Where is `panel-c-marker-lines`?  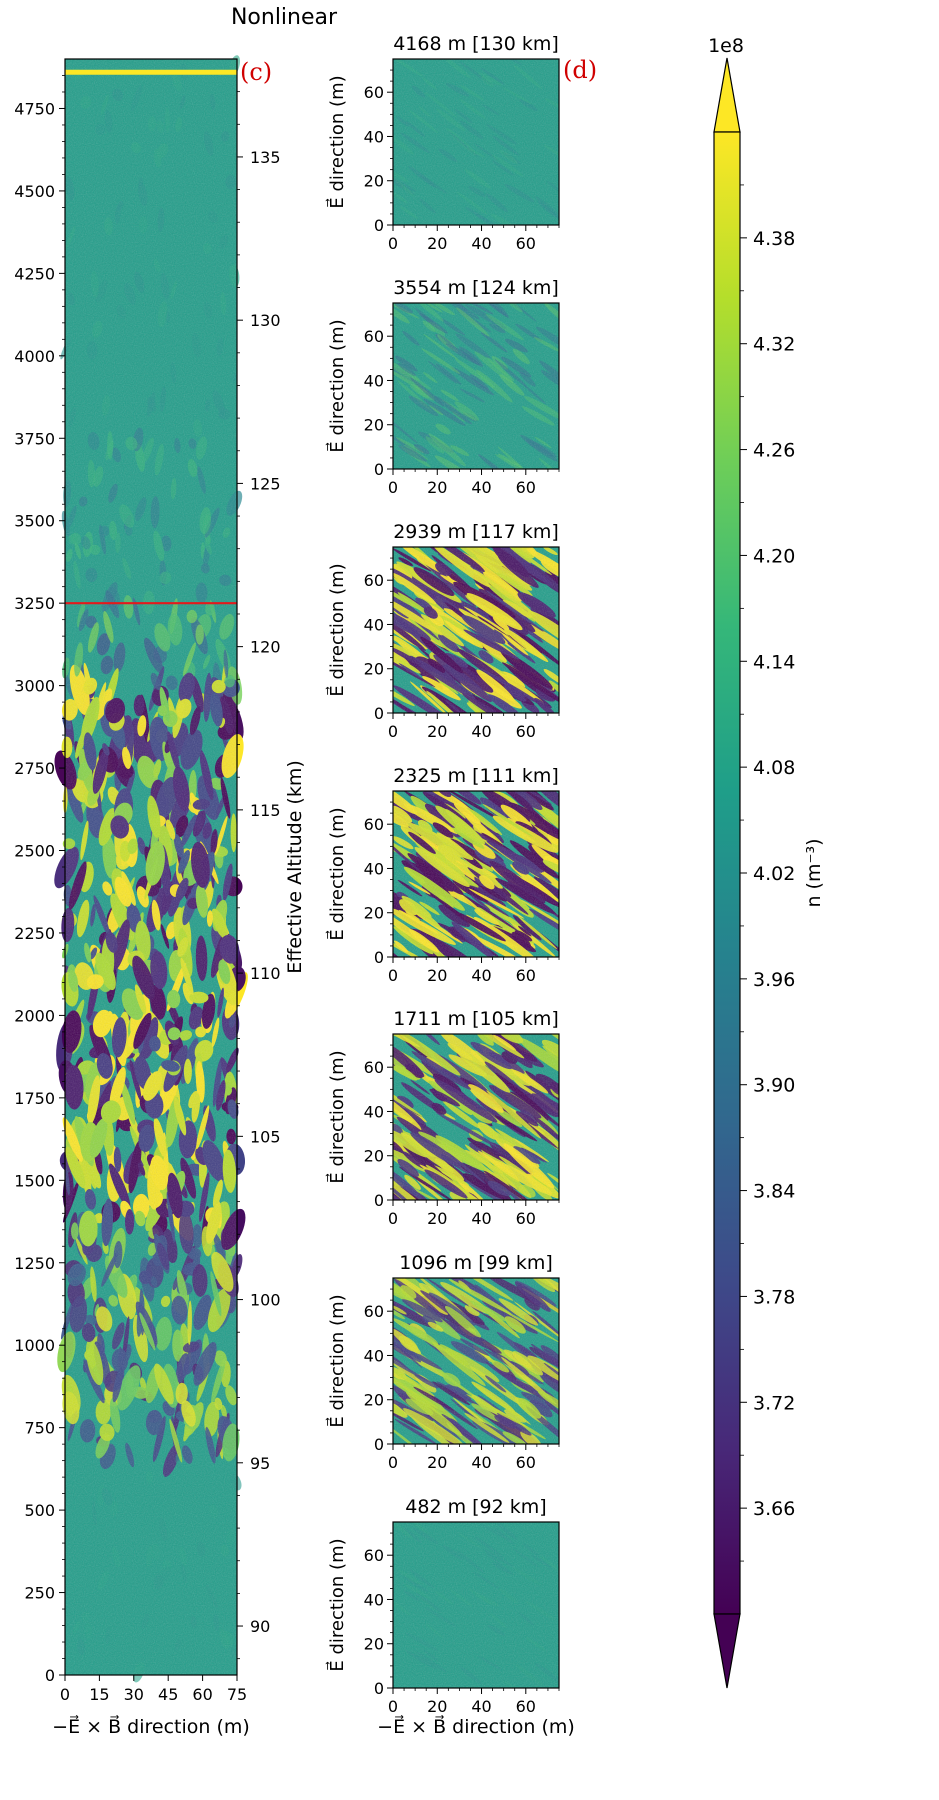
panel-c-marker-lines is located at coordinates (151, 337).